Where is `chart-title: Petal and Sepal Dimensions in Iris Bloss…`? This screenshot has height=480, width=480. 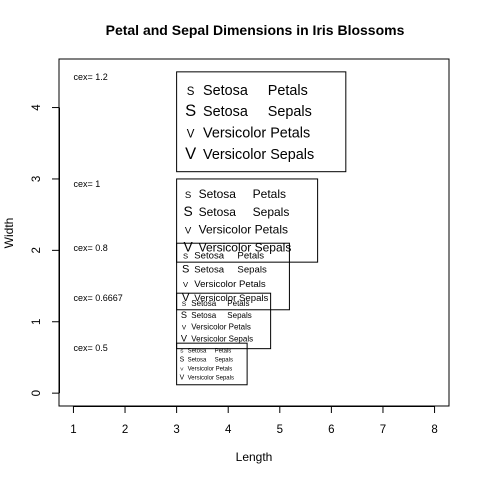 chart-title: Petal and Sepal Dimensions in Iris Bloss… is located at coordinates (255, 30).